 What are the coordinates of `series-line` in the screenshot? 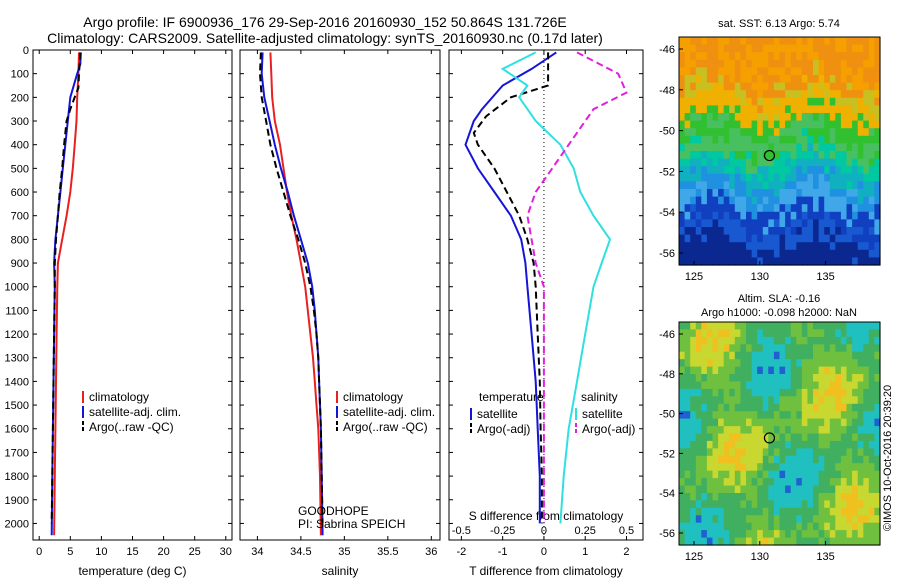 It's located at (511, 288).